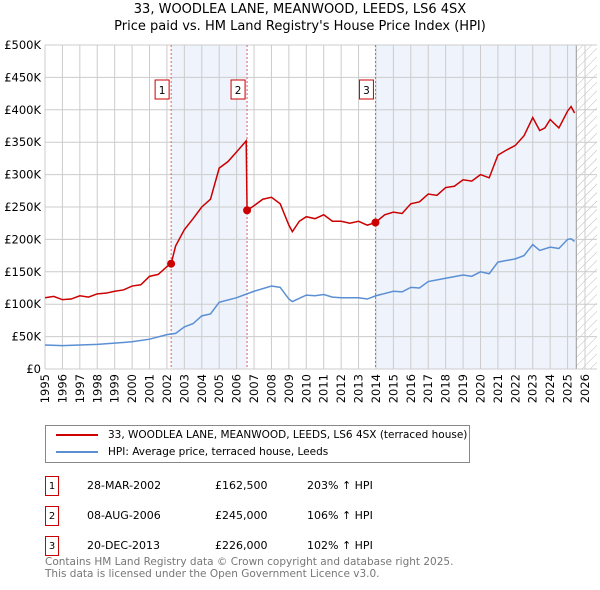 The width and height of the screenshot is (600, 590). Describe the element at coordinates (22, 77) in the screenshot. I see `y-tick-label: £450K` at that location.